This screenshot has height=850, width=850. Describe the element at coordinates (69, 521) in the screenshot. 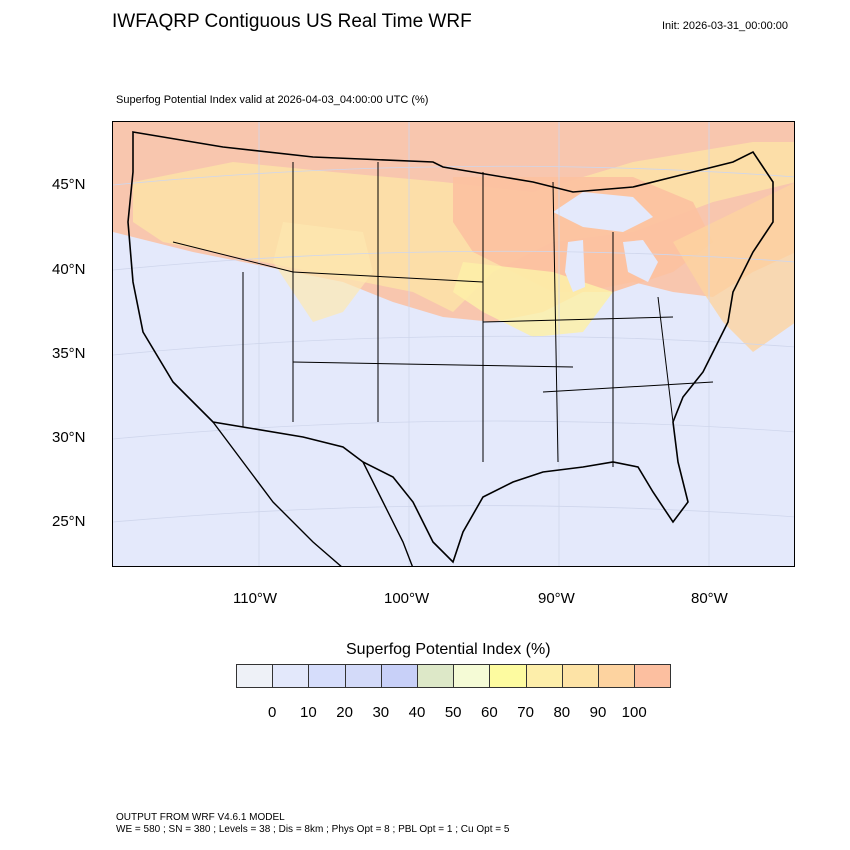

I see `lat-label-25: 25°N` at that location.